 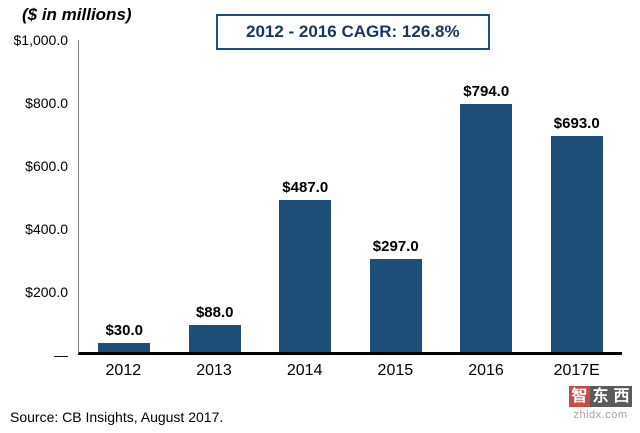 What do you see at coordinates (579, 396) in the screenshot?
I see `watermark-char: 智` at bounding box center [579, 396].